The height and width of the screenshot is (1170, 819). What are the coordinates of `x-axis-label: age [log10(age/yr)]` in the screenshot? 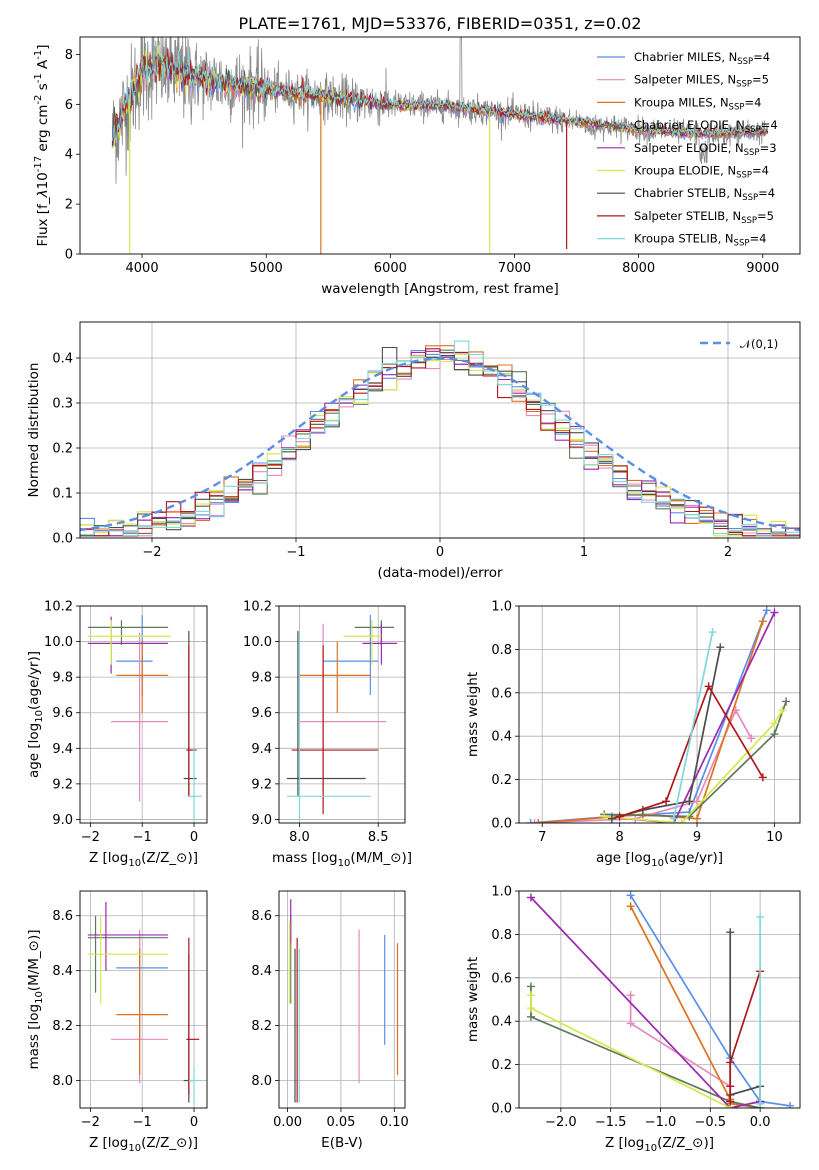 It's located at (659, 859).